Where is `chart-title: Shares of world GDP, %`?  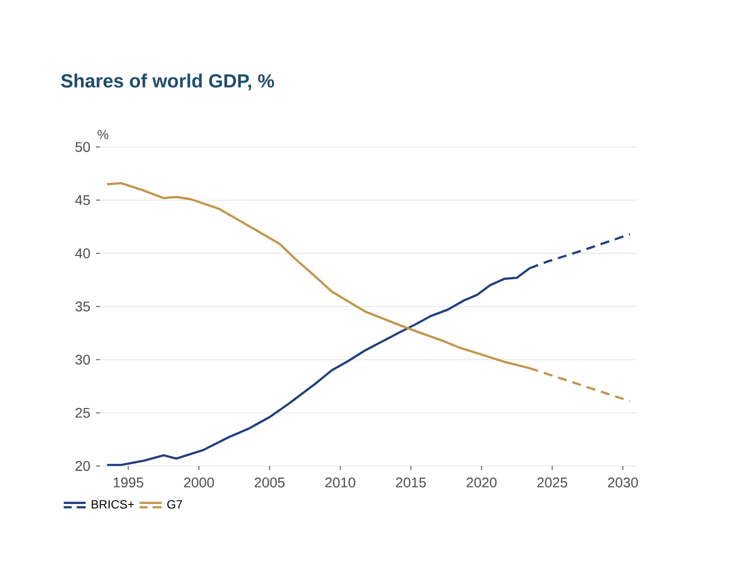 chart-title: Shares of world GDP, % is located at coordinates (167, 82).